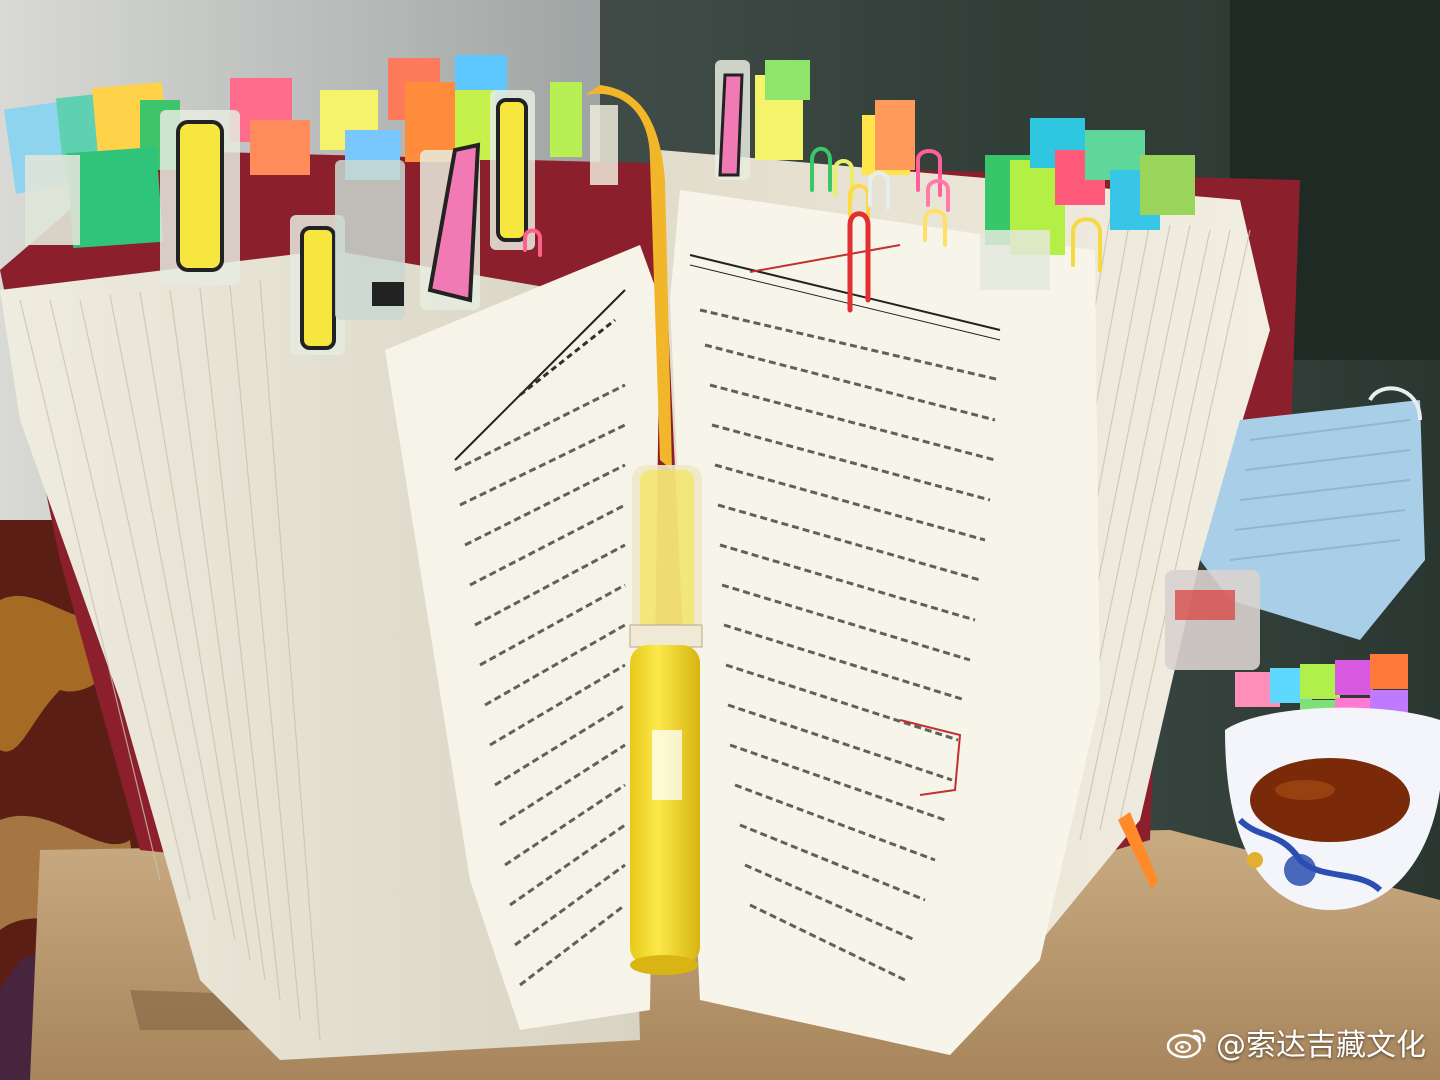 This screenshot has width=1440, height=1080. I want to click on watermark: @索达吉藏文化, so click(1296, 1042).